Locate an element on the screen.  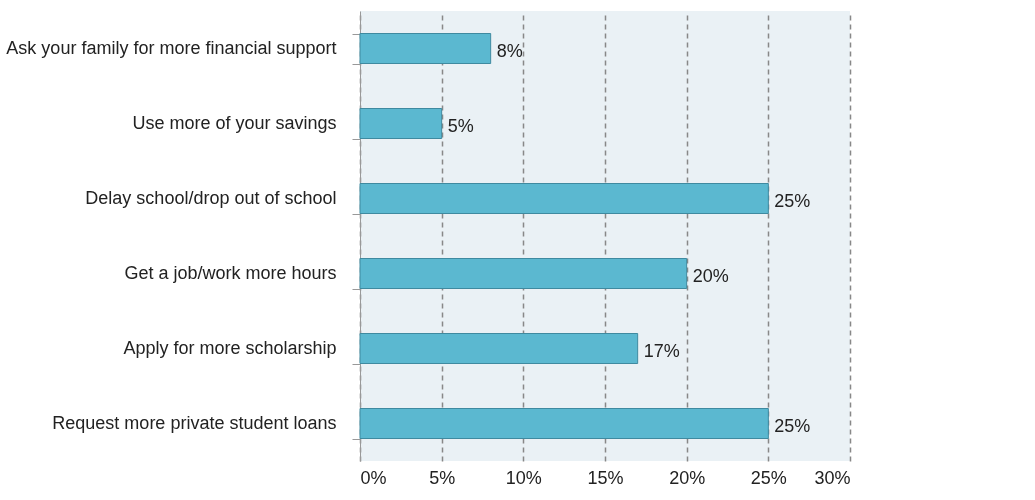
data-label: 8% is located at coordinates (509, 50).